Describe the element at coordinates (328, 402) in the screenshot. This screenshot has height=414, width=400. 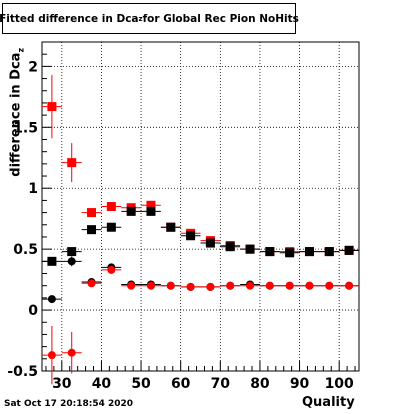
I see `x-axis-label: Quality` at that location.